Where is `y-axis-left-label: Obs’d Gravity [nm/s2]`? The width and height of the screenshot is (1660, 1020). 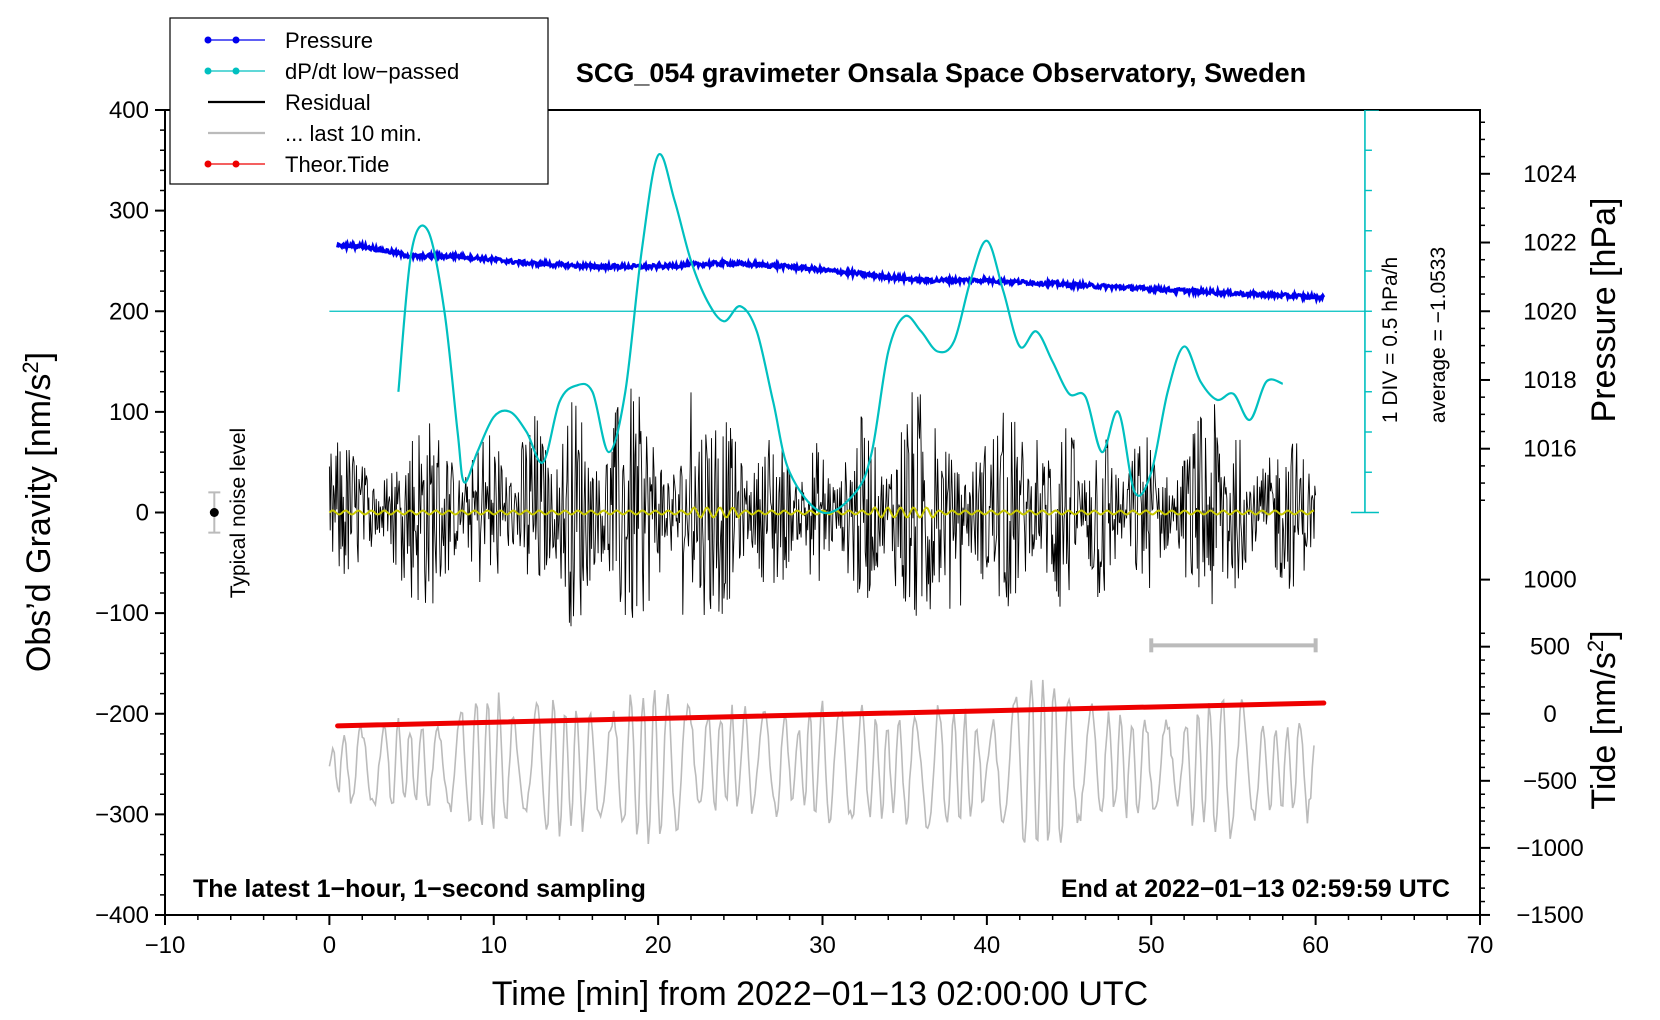 y-axis-left-label: Obs’d Gravity [nm/s2] is located at coordinates (38, 512).